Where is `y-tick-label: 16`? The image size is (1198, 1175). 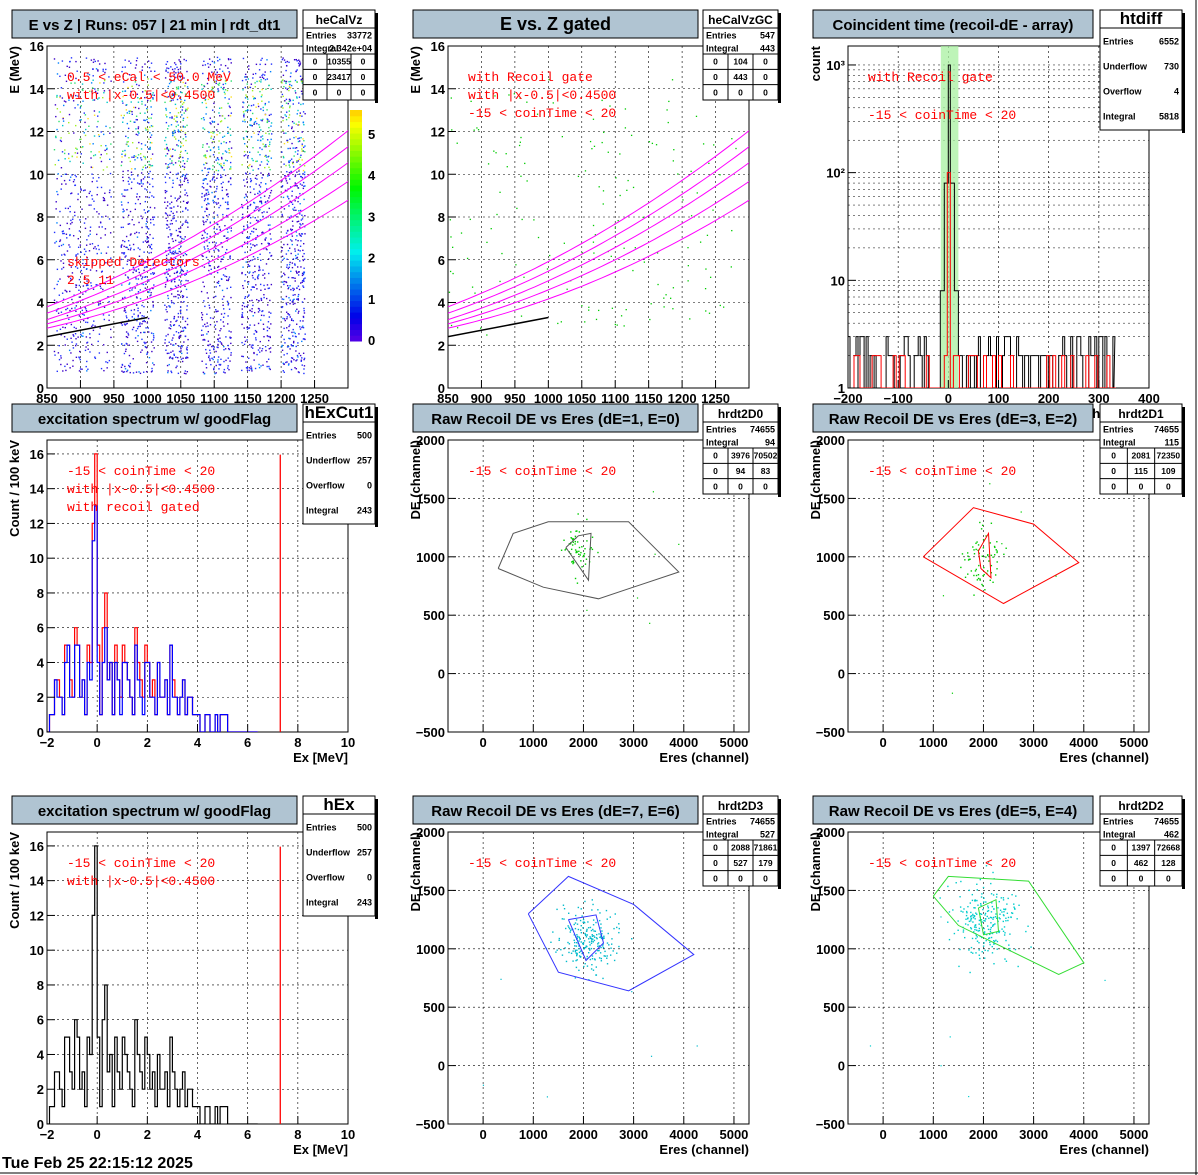
y-tick-label: 16 is located at coordinates (37, 454).